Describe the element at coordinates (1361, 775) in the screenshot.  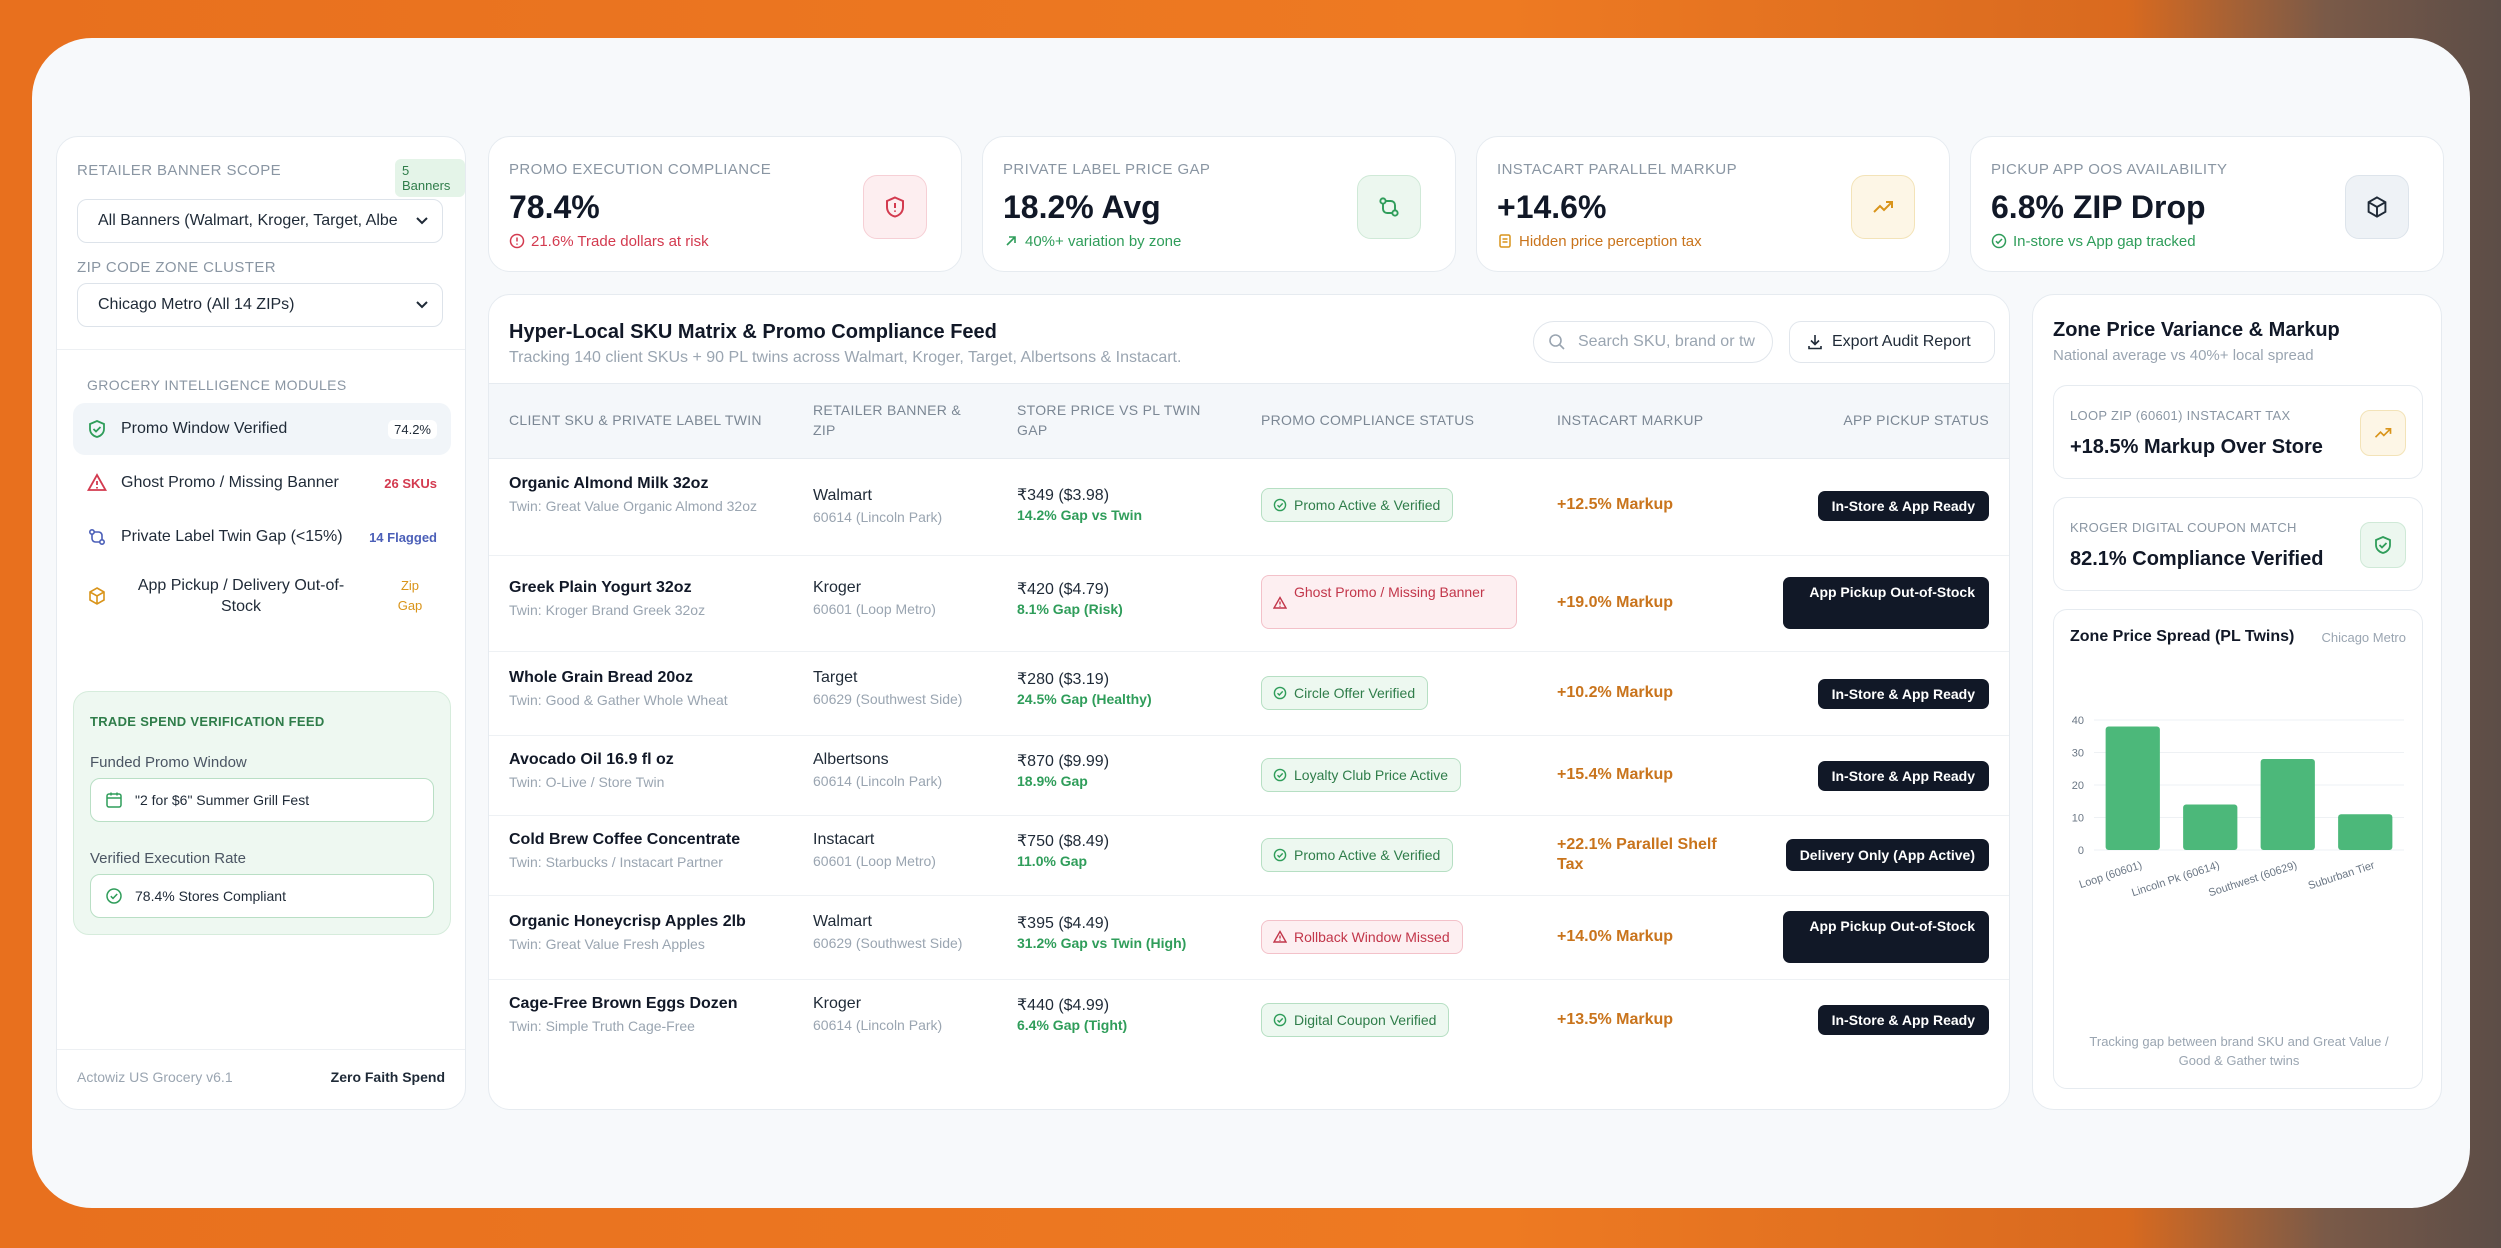
I see `status-badge: Loyalty Club Price Active` at that location.